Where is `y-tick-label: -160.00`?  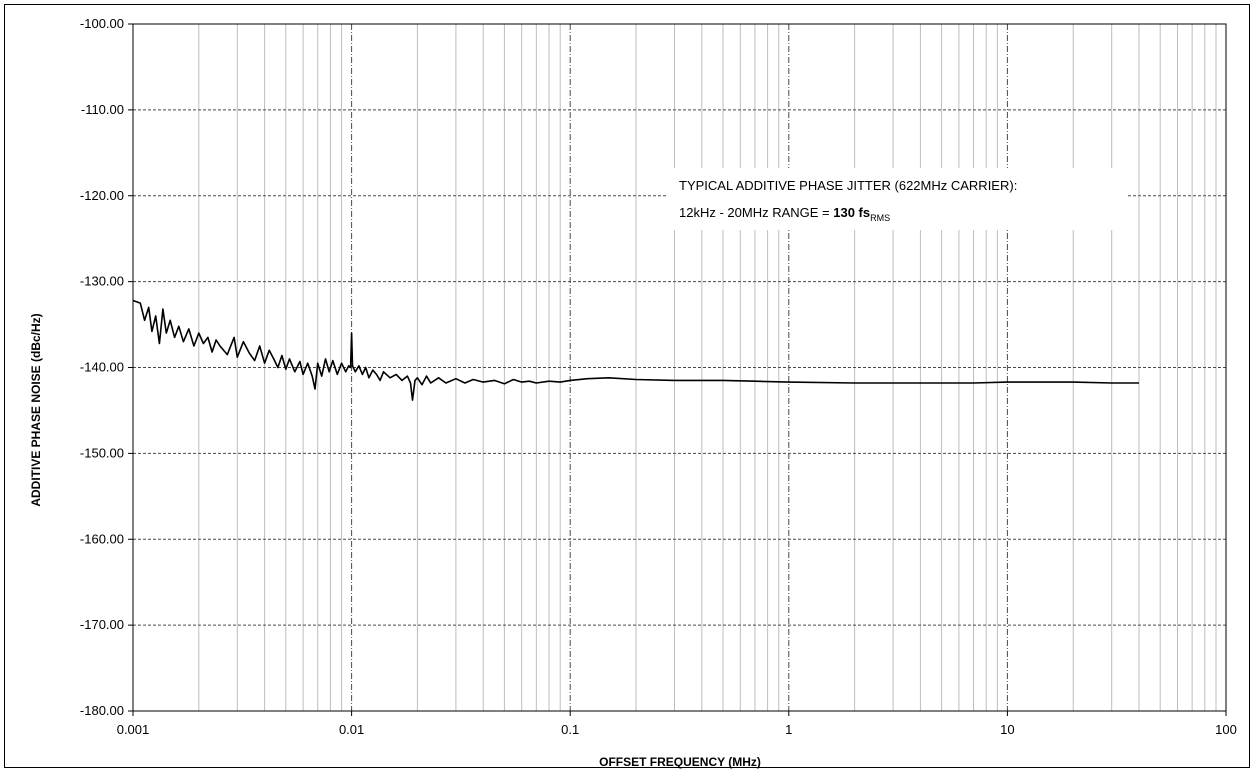 y-tick-label: -160.00 is located at coordinates (102, 538).